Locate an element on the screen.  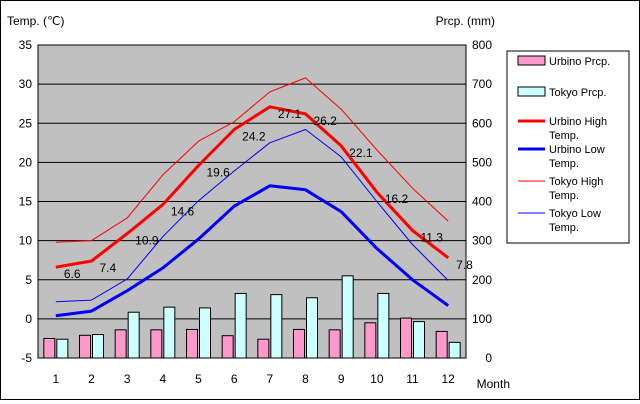
left-tick-label: 15 is located at coordinates (26, 202).